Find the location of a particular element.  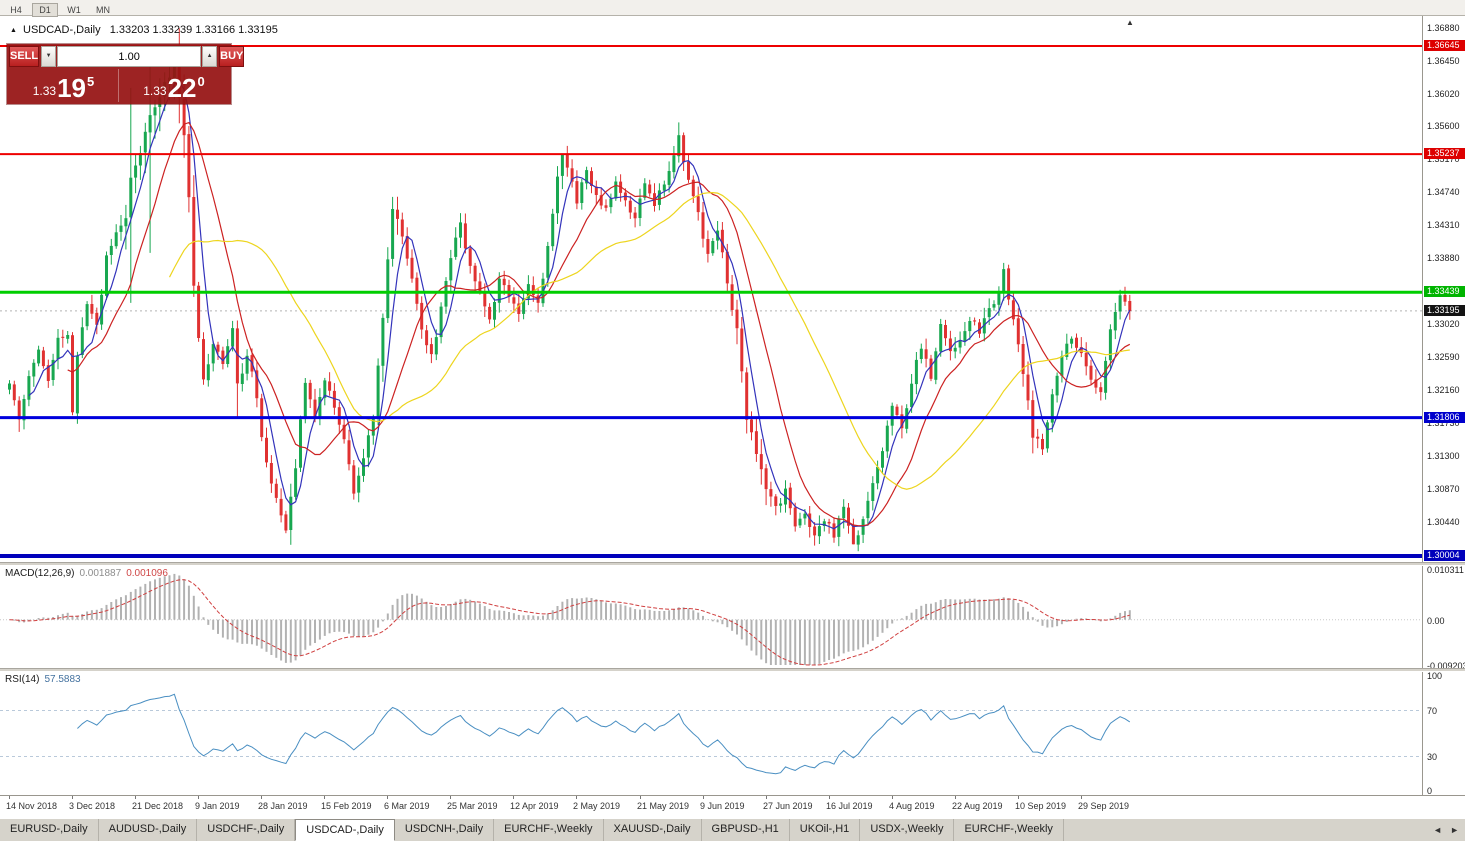

one-click-trading-panel: SELL ▼ ▲ BUY 1.33 19 5 1.33 22 0 is located at coordinates (126, 74).